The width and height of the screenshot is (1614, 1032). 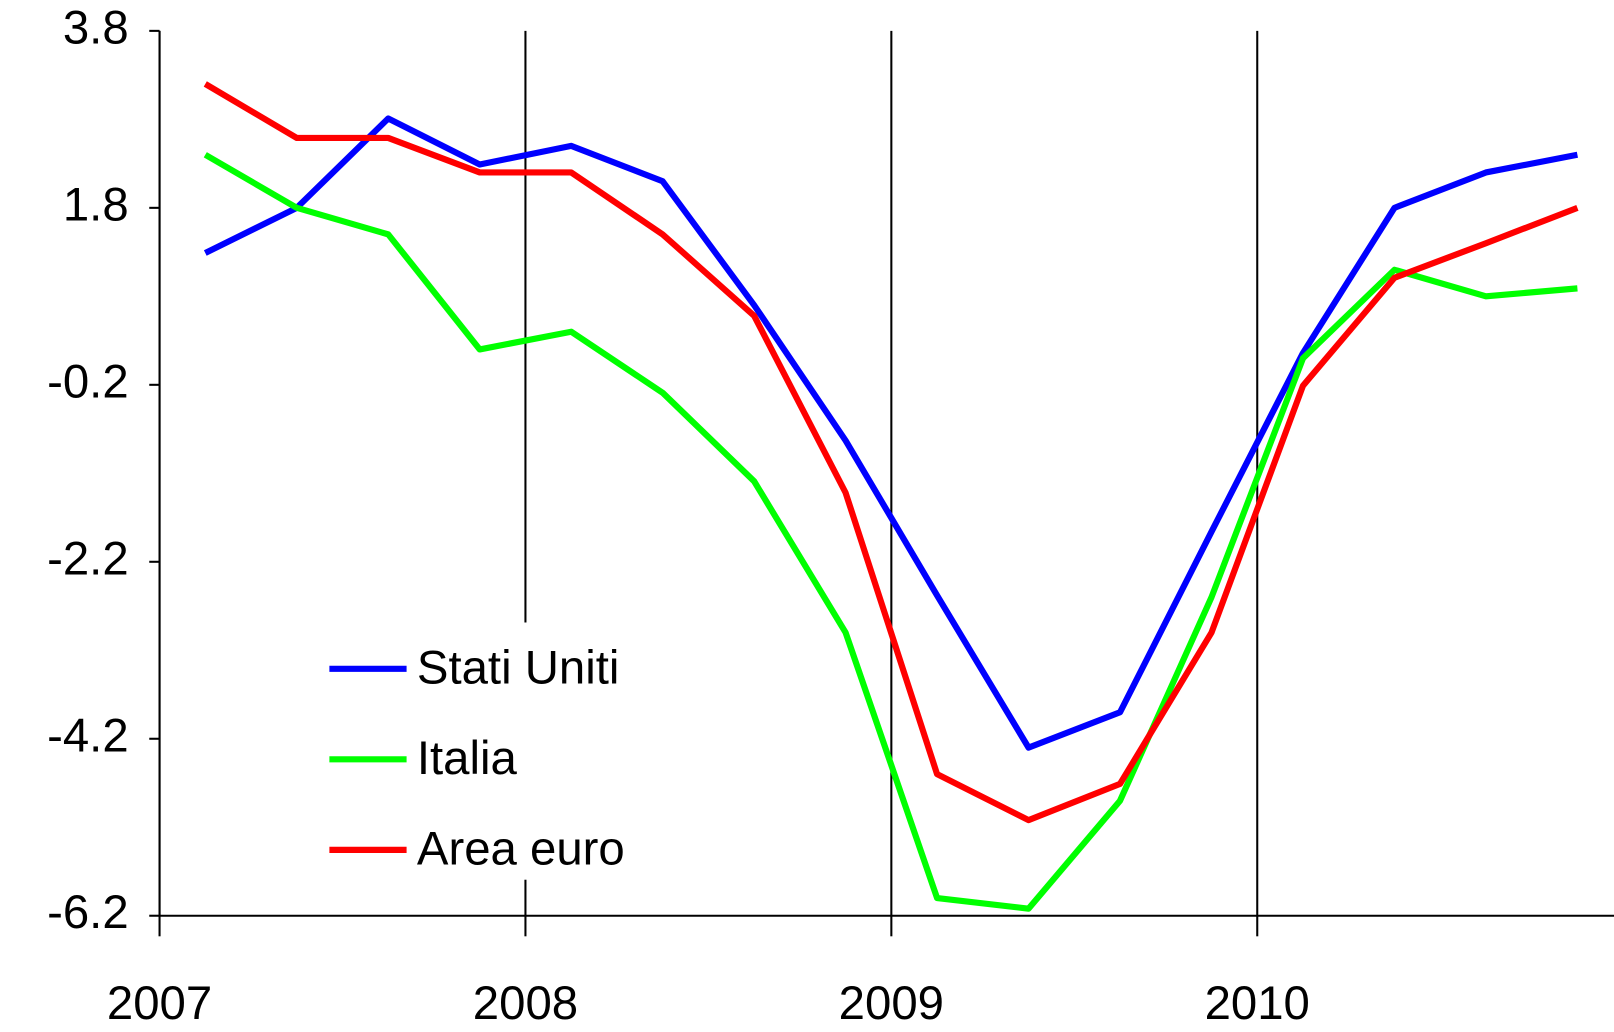 I want to click on x-tick-label: 2007, so click(x=159, y=1003).